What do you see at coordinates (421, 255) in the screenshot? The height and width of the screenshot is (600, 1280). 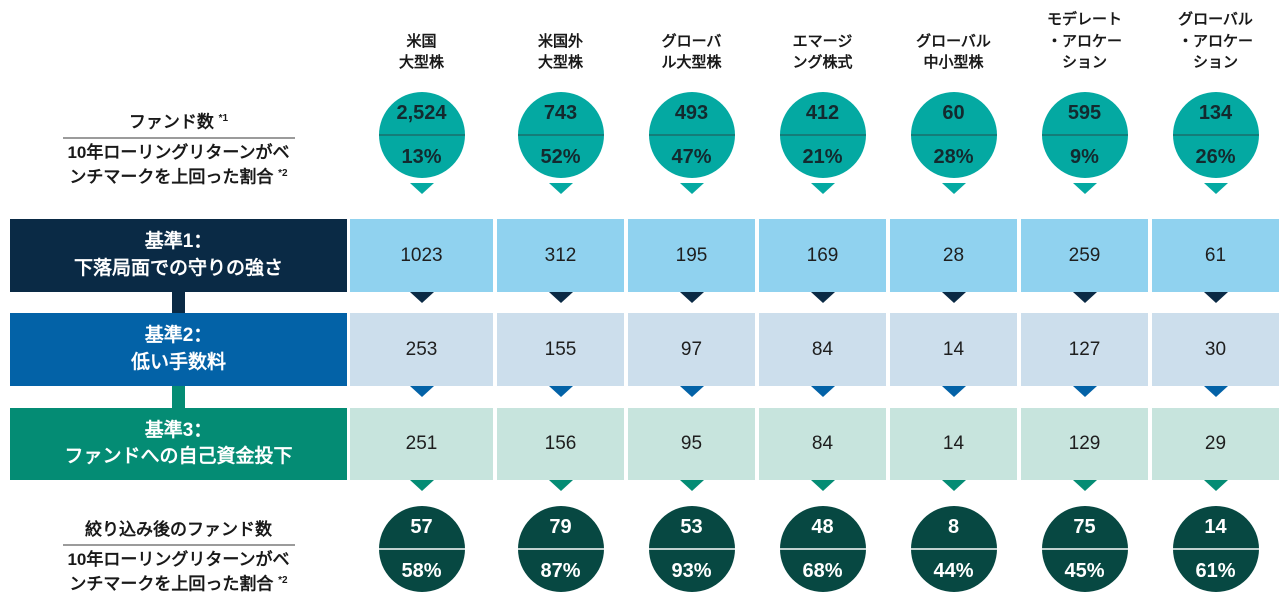 I see `cell-value: 1023` at bounding box center [421, 255].